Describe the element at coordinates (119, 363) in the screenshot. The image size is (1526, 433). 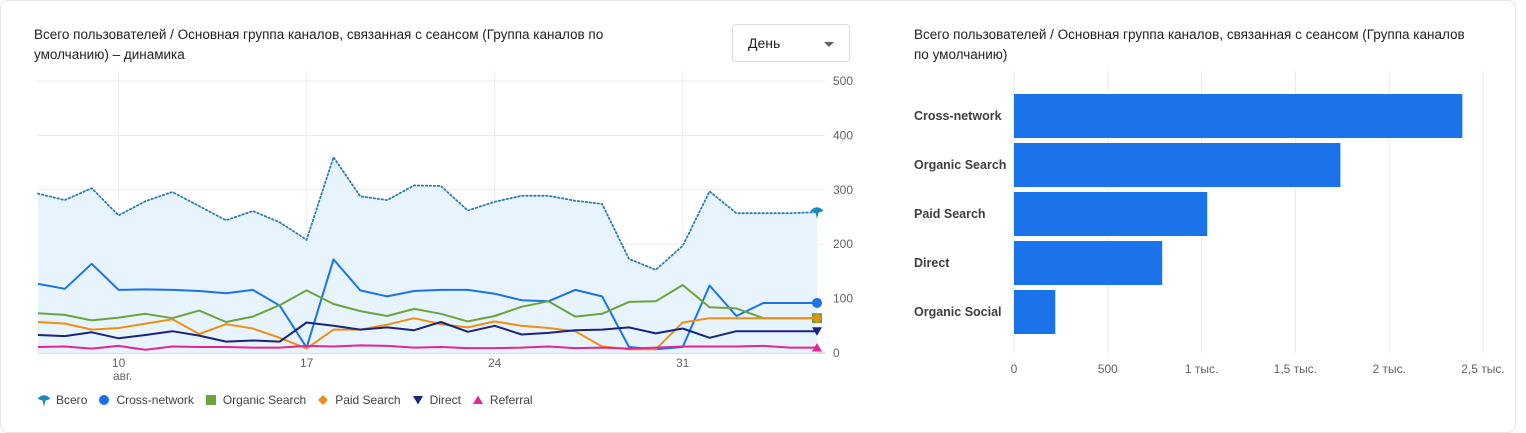
I see `x-tick-label: 10` at that location.